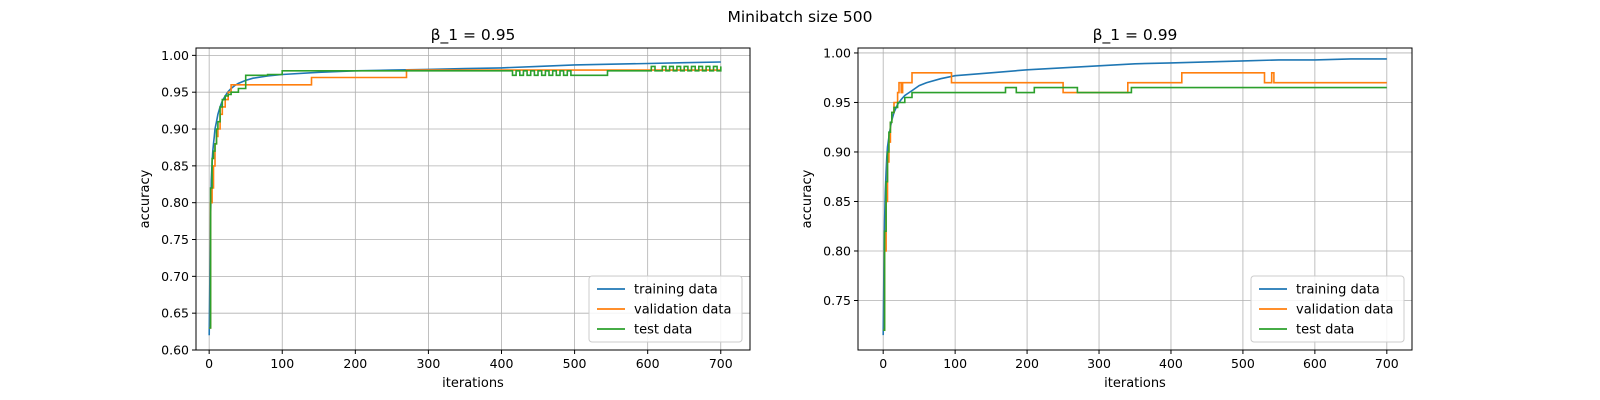  Describe the element at coordinates (209, 363) in the screenshot. I see `chart0-xtick-label-0: 0` at that location.